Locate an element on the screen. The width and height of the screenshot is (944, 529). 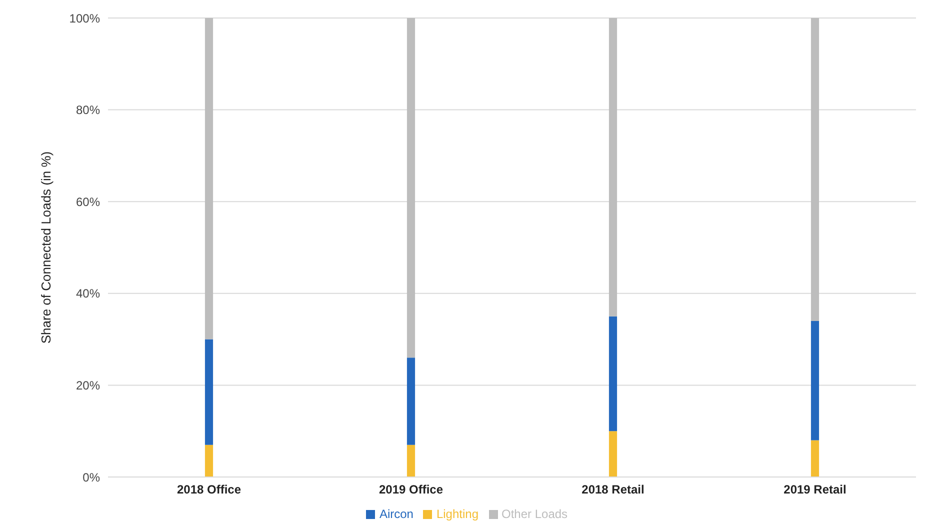
y-tick-label: 60% is located at coordinates (88, 201).